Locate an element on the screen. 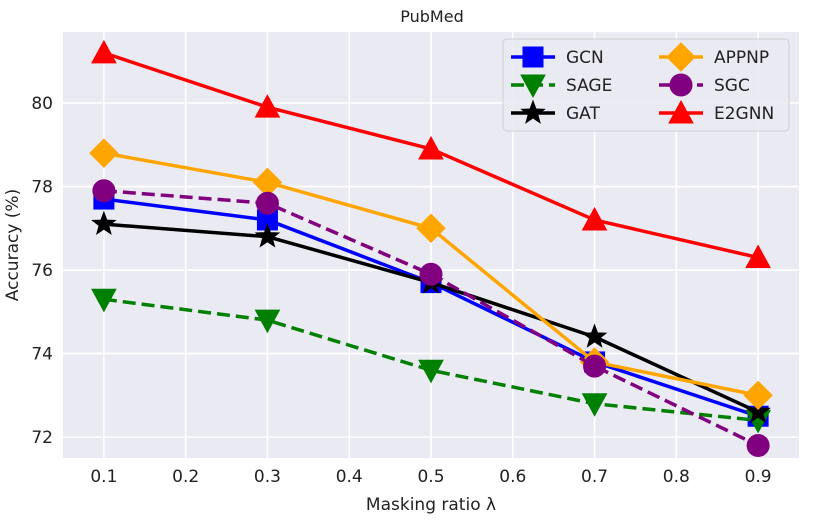 The width and height of the screenshot is (814, 520). x-tick-label: 0.7 is located at coordinates (594, 477).